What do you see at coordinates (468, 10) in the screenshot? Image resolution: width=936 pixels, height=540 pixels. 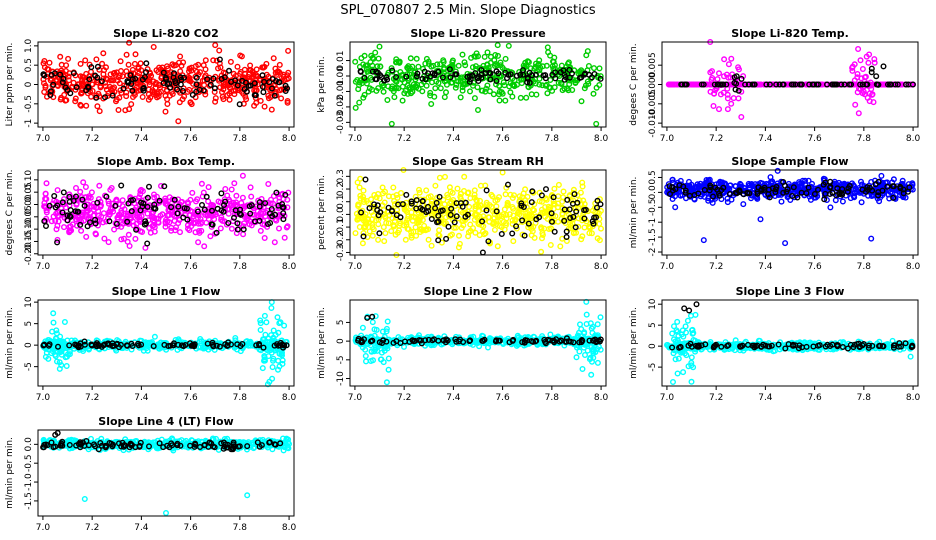 I see `figure-title: SPL_070807 2.5 Min. Slope Diagnostics` at bounding box center [468, 10].